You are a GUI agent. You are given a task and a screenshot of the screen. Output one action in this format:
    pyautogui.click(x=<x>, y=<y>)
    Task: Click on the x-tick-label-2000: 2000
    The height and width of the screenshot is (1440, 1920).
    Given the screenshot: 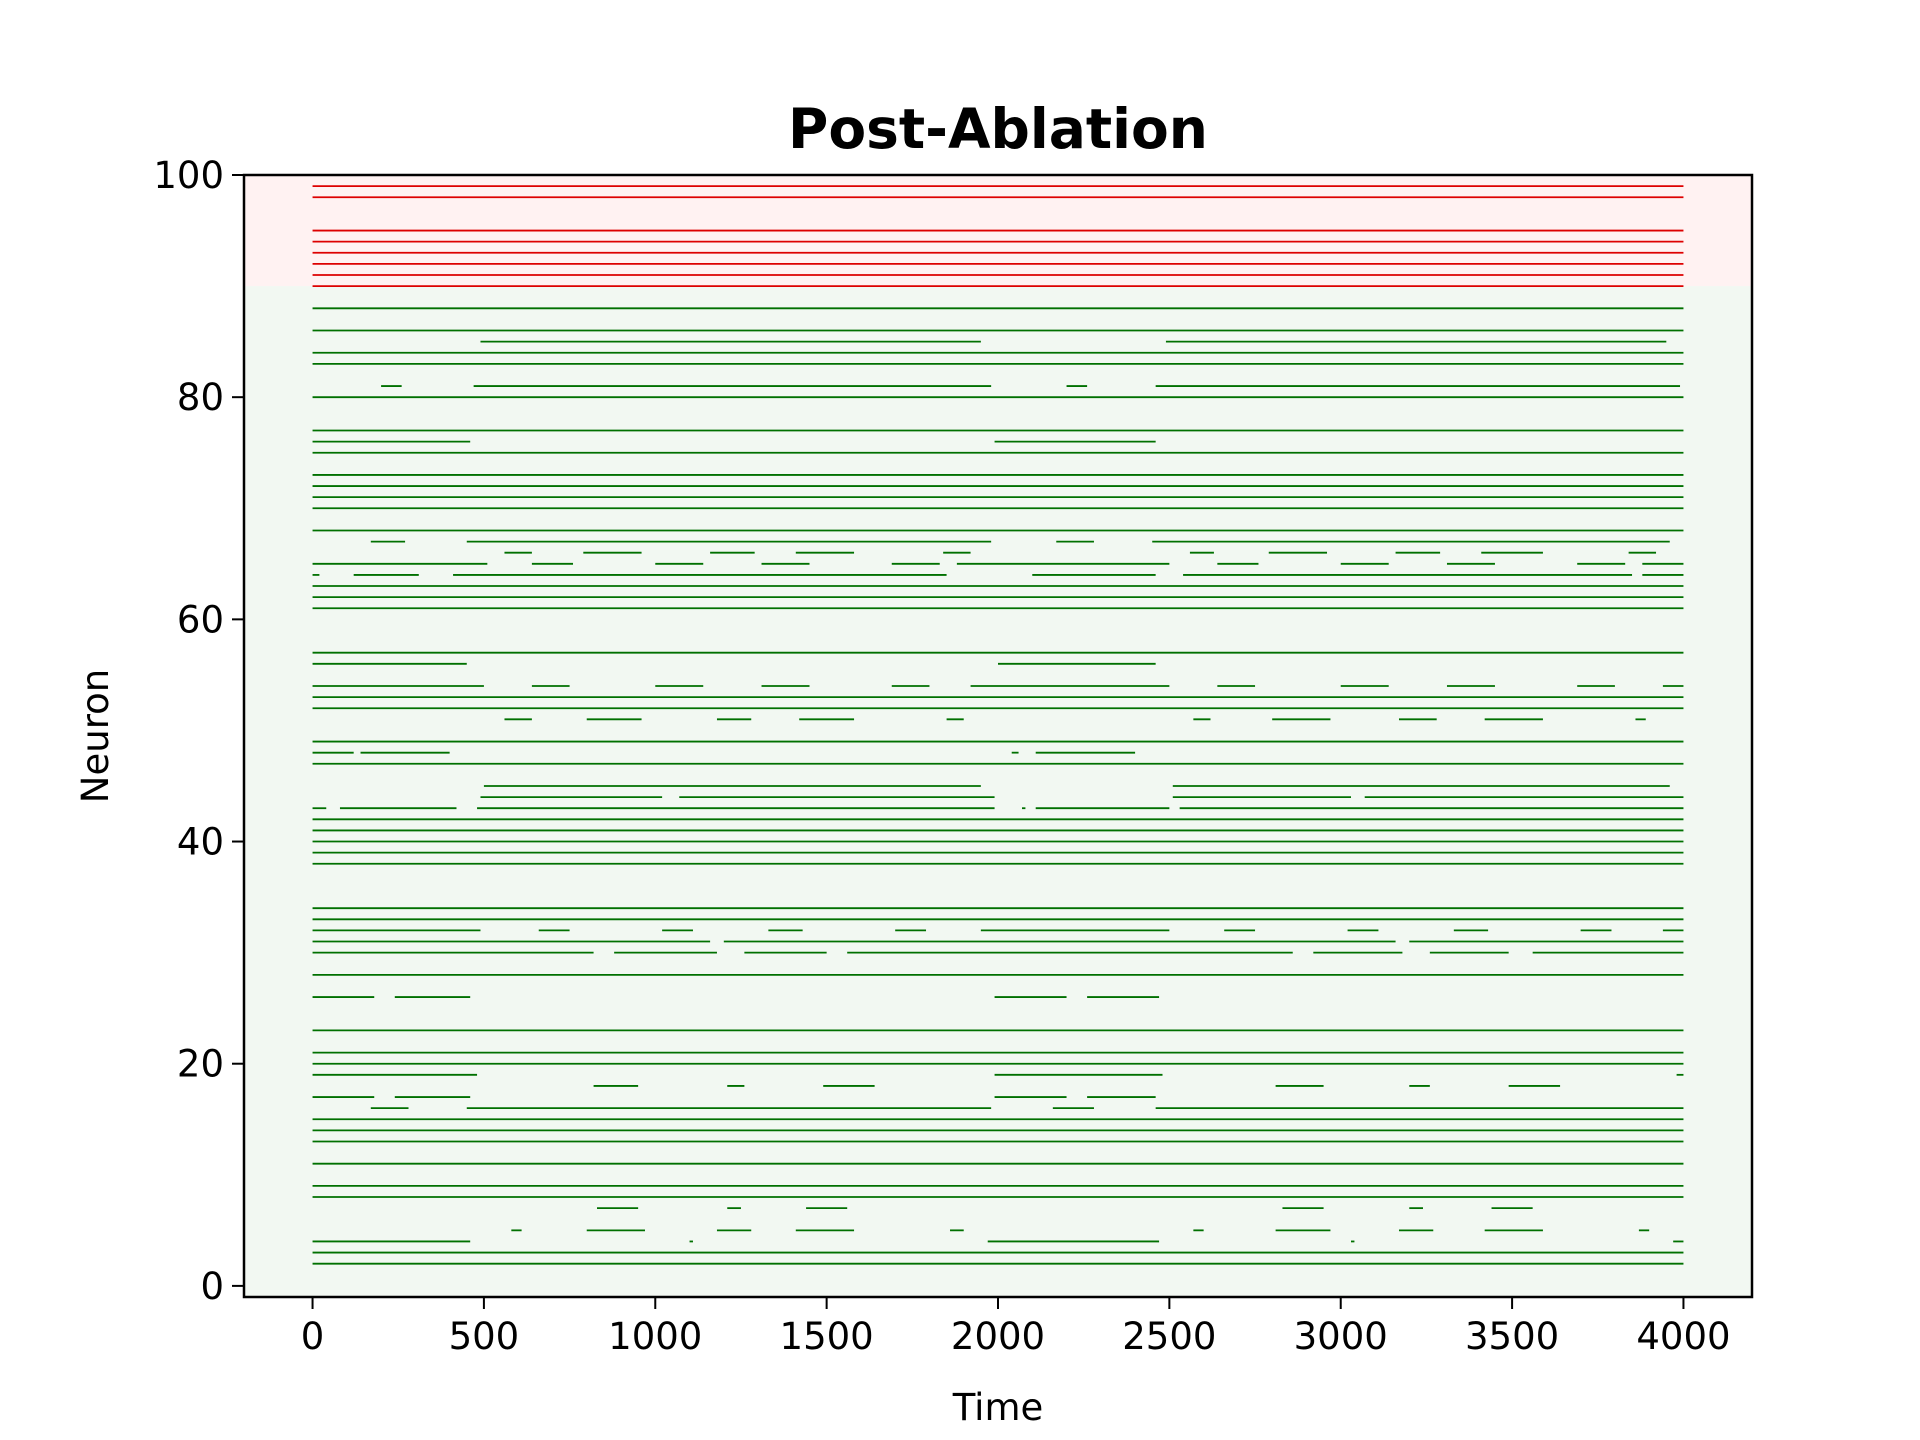 What is the action you would take?
    pyautogui.click(x=998, y=1336)
    